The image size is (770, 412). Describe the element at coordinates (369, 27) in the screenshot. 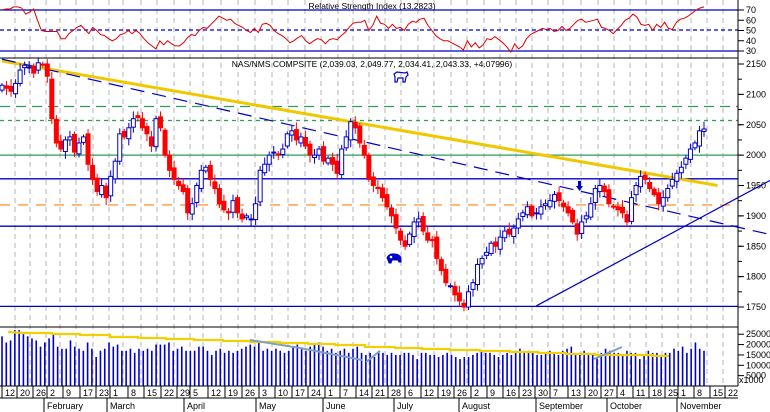

I see `rsi-panel: Relative Strength Index (13.2823)` at that location.